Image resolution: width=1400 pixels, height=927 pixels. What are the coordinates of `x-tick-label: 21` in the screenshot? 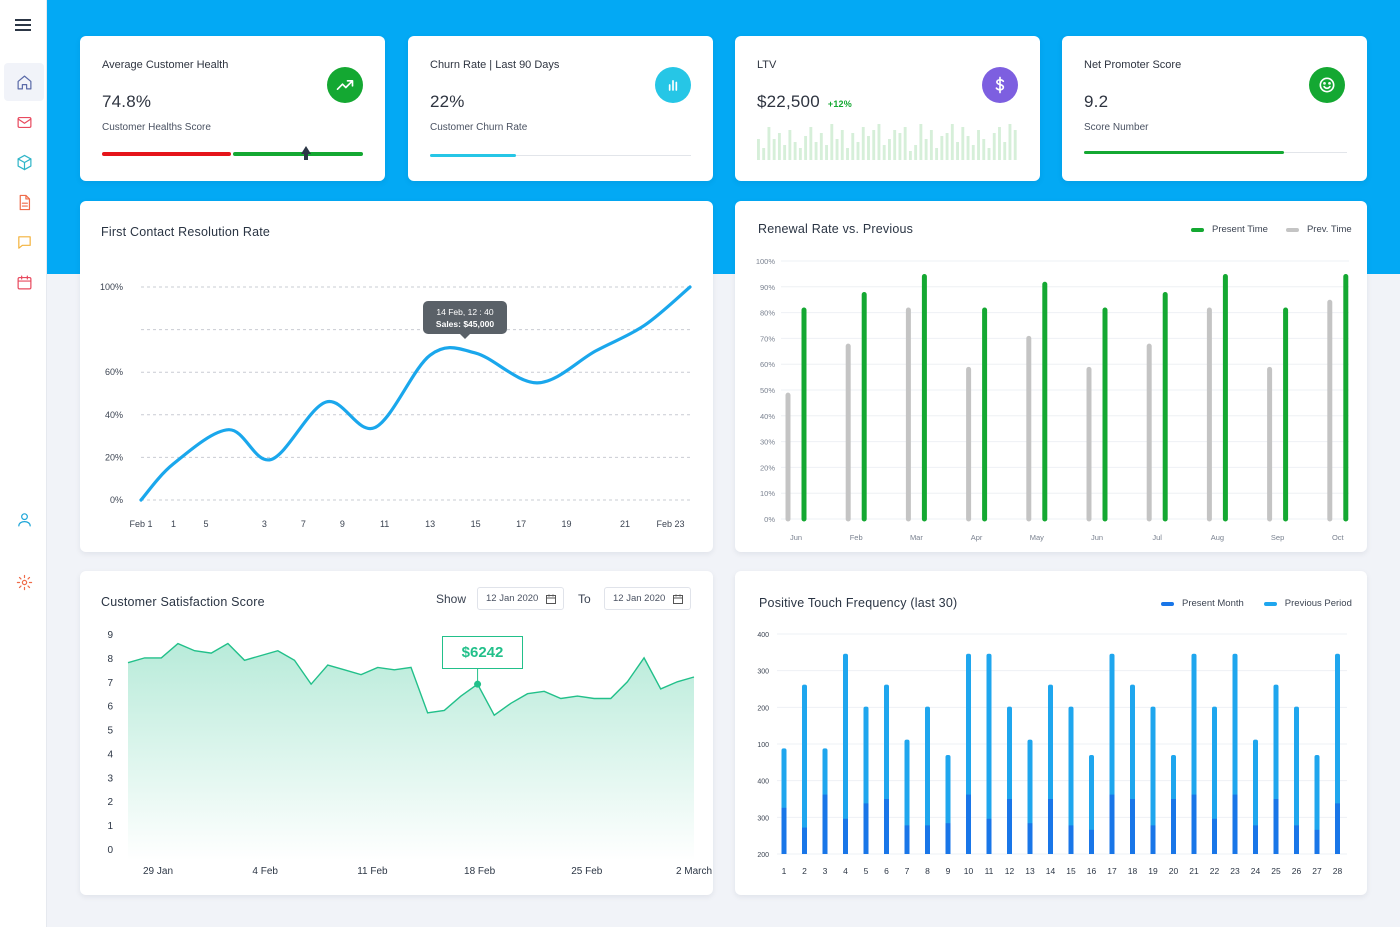 It's located at (625, 524).